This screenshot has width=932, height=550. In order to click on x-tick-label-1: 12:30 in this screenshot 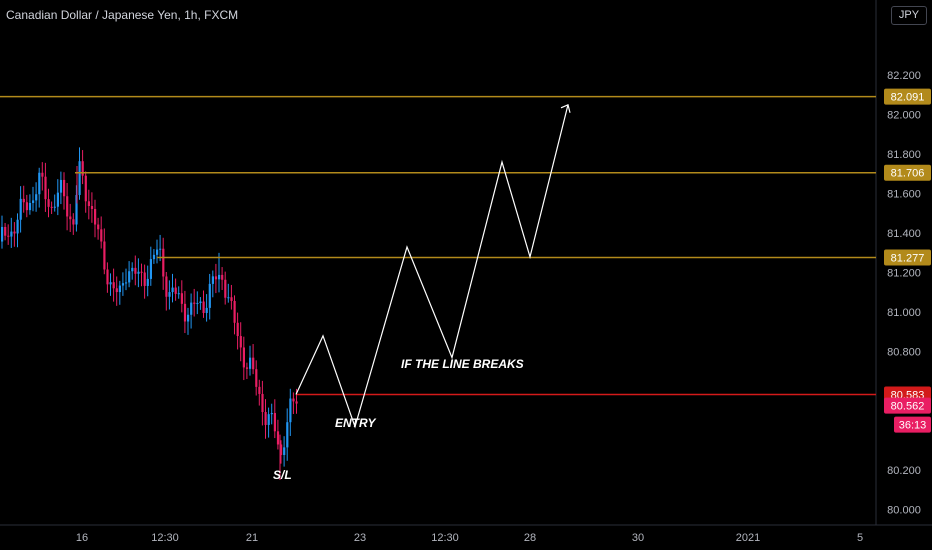, I will do `click(165, 538)`.